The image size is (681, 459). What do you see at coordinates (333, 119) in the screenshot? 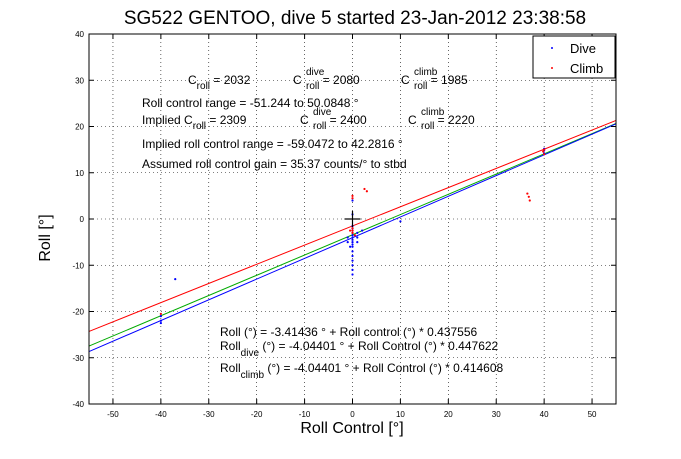
I see `annotation-line-3b: Cdive roll = 2400` at bounding box center [333, 119].